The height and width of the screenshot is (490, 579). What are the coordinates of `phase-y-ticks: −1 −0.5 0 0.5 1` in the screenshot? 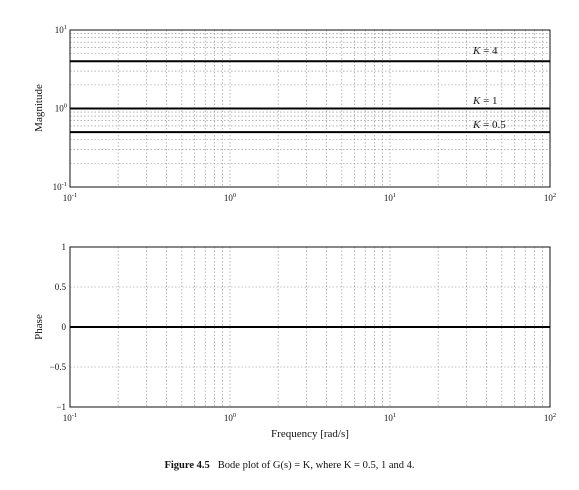 It's located at (58, 327).